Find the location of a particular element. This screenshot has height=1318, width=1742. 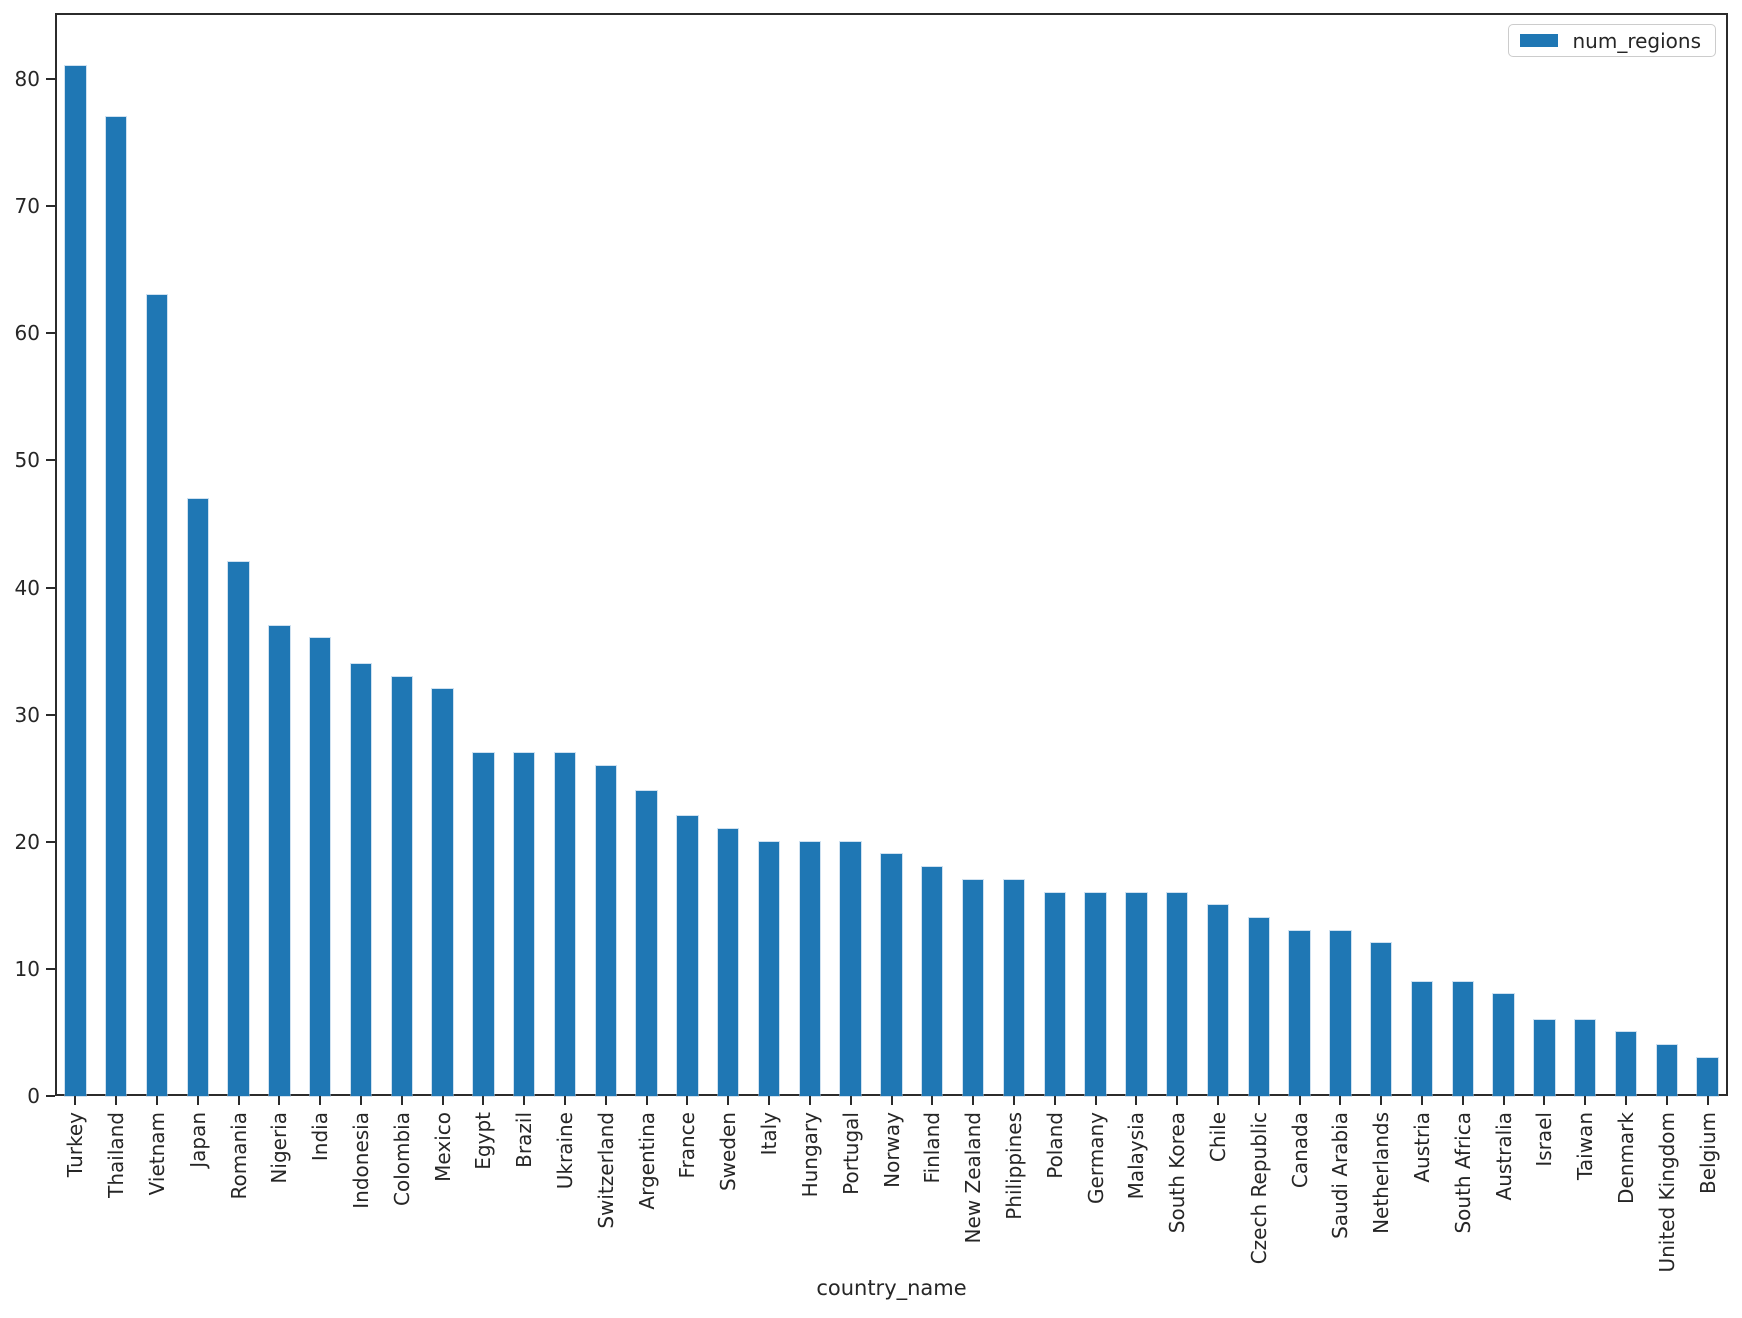

x-tick-label: India is located at coordinates (320, 1137).